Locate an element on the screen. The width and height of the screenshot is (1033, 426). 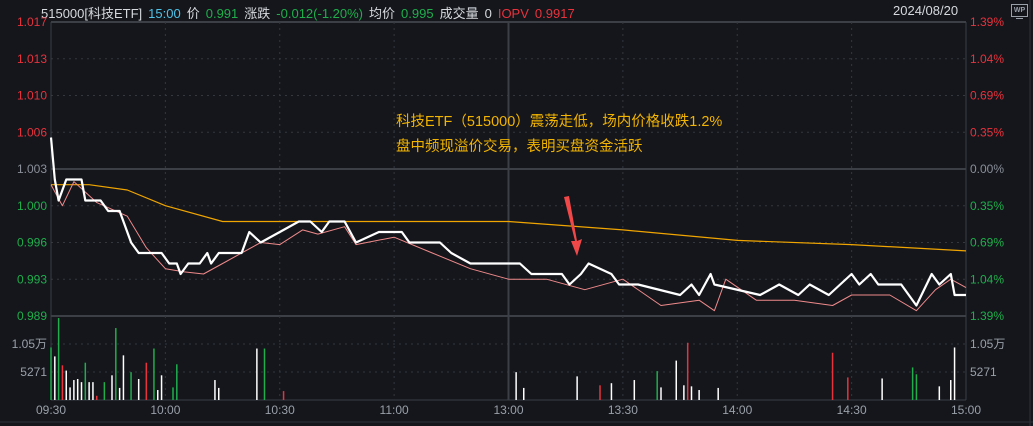
iopv-label: IOPV is located at coordinates (513, 13).